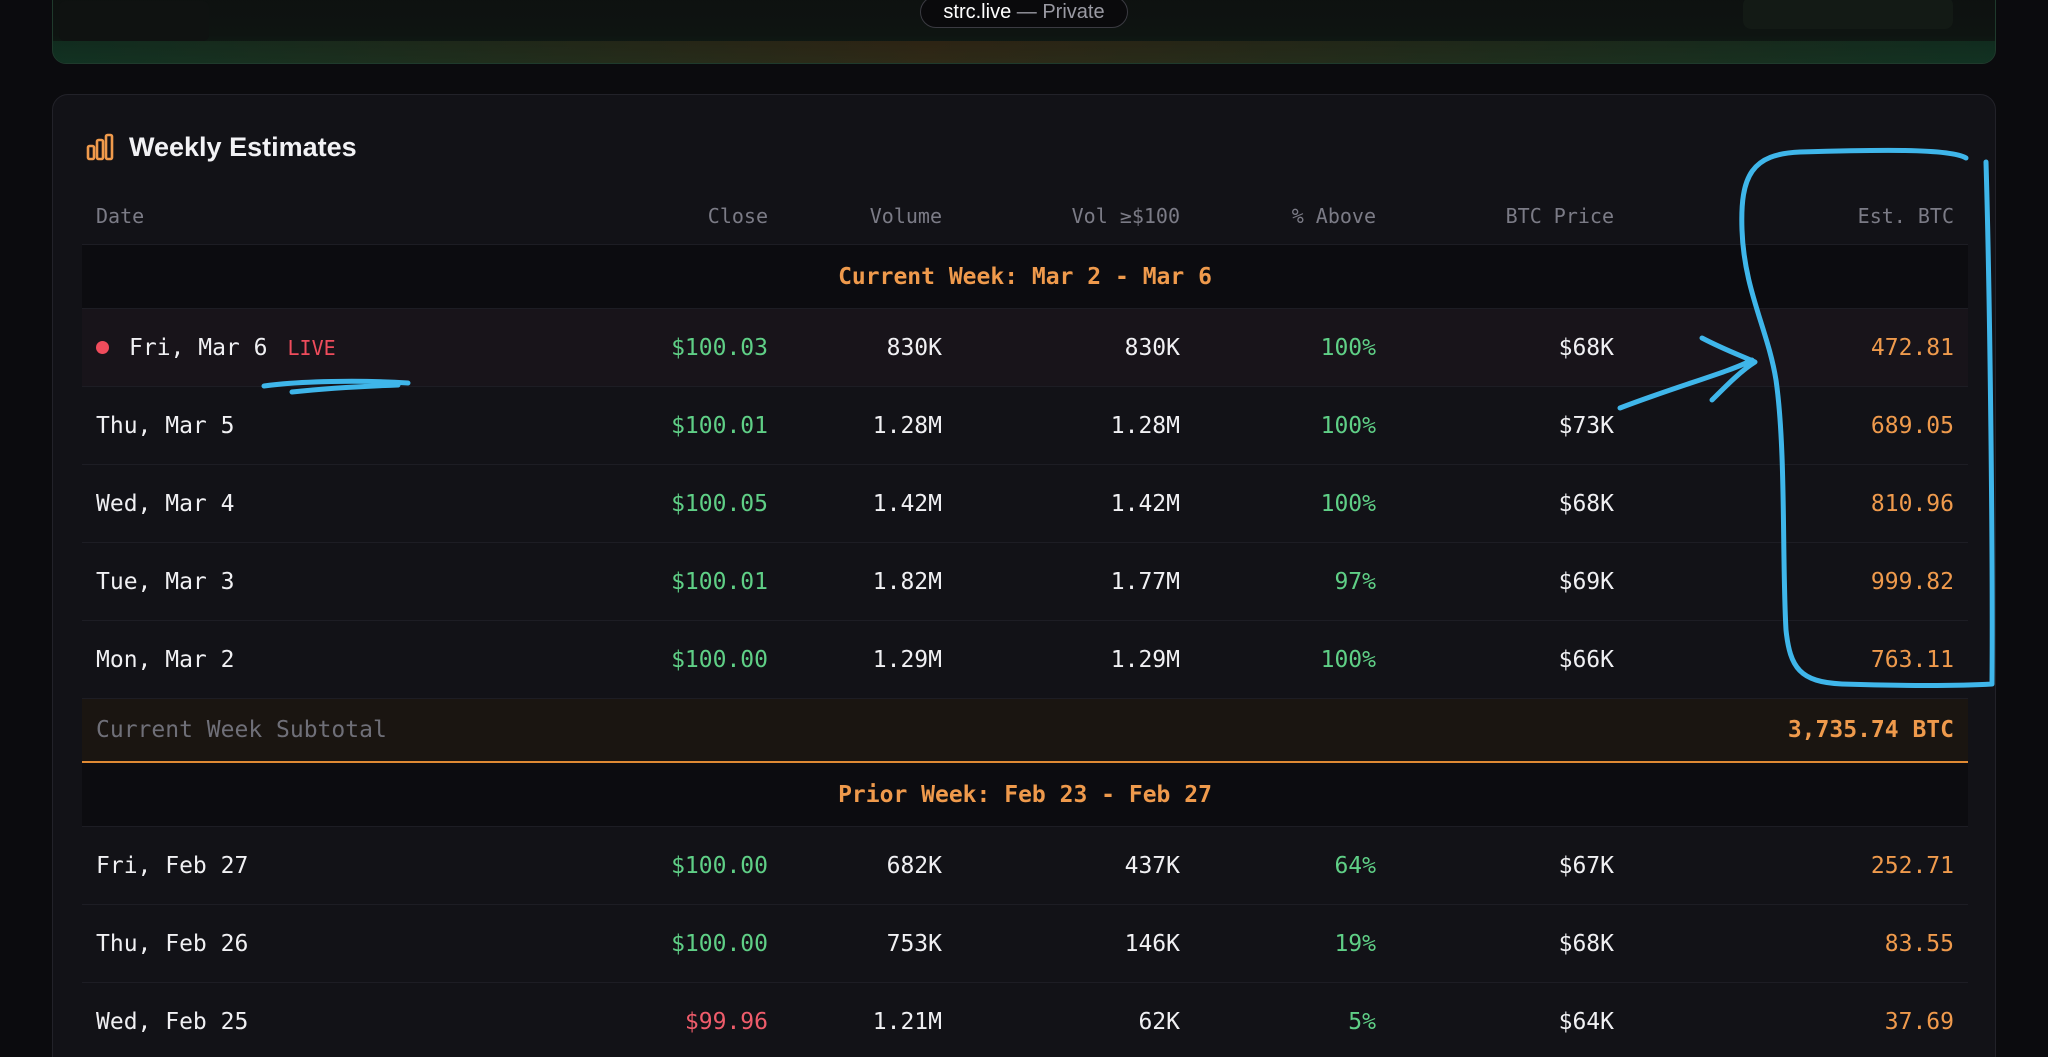 This screenshot has height=1057, width=2048. I want to click on live-dot-icon, so click(102, 347).